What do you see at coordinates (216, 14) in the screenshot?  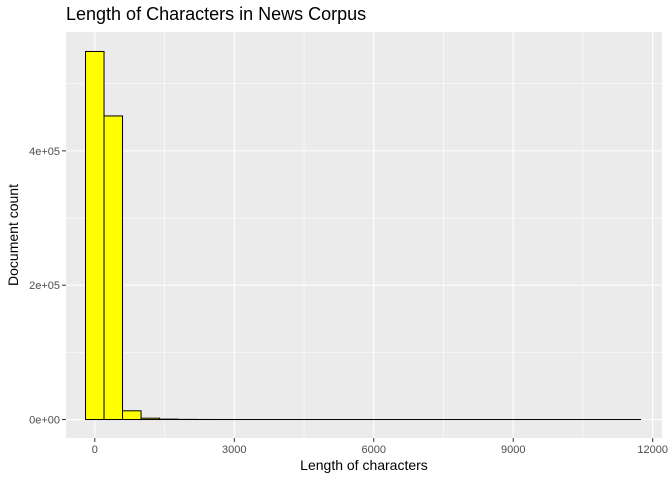 I see `chart-title: Length of Characters in News Corpus` at bounding box center [216, 14].